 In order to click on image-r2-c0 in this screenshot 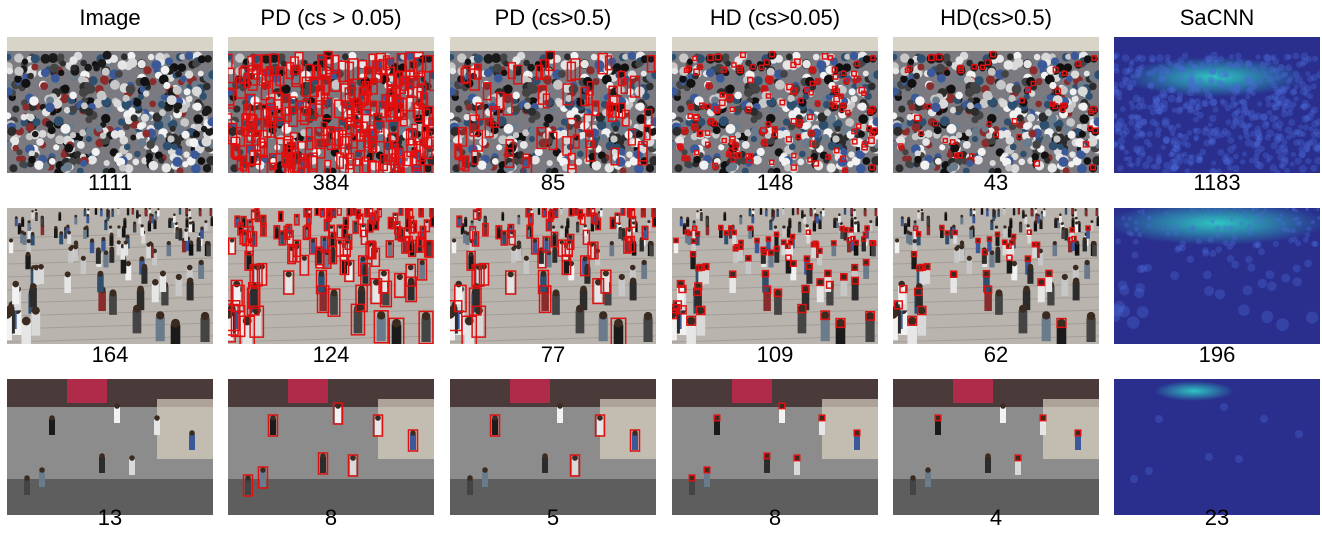, I will do `click(110, 447)`.